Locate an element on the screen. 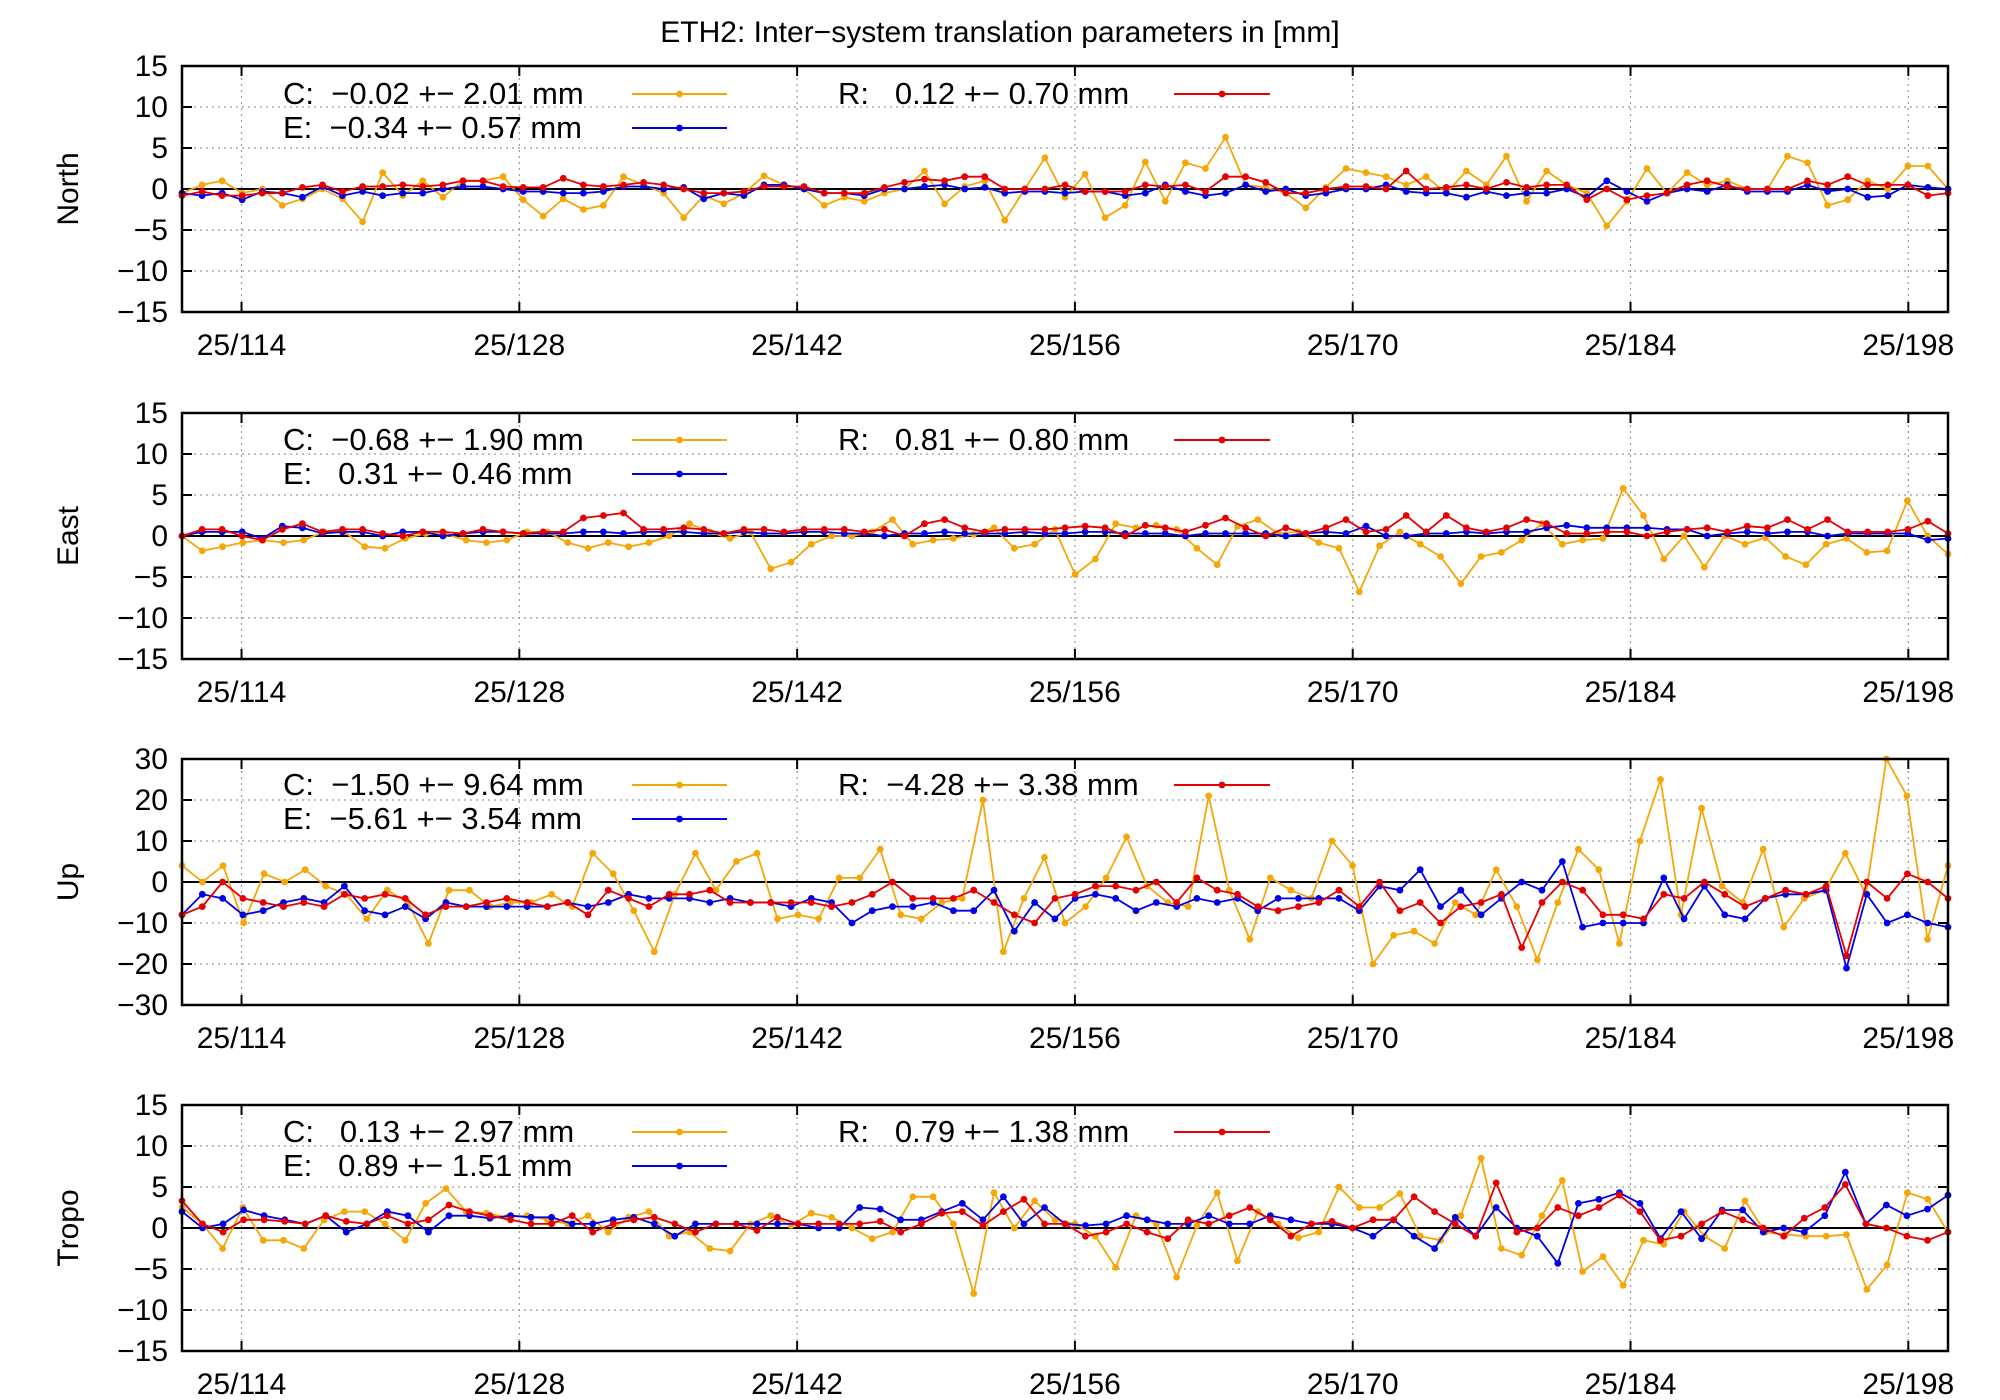  legend-marker-E is located at coordinates (679, 474).